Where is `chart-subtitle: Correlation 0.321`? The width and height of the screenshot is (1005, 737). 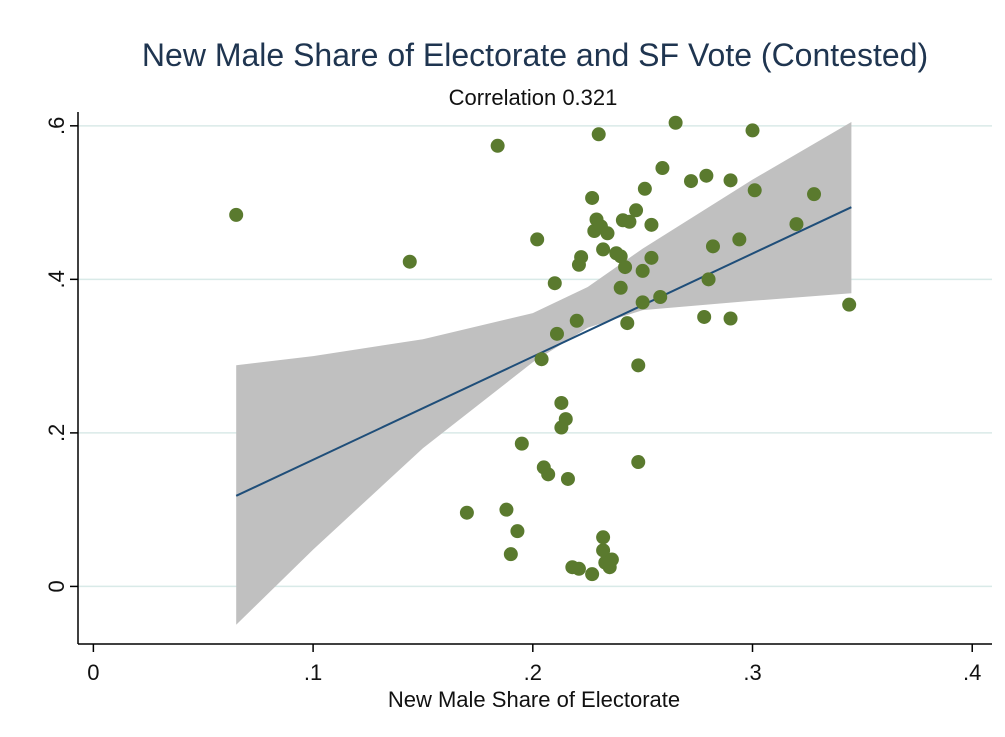 chart-subtitle: Correlation 0.321 is located at coordinates (533, 97).